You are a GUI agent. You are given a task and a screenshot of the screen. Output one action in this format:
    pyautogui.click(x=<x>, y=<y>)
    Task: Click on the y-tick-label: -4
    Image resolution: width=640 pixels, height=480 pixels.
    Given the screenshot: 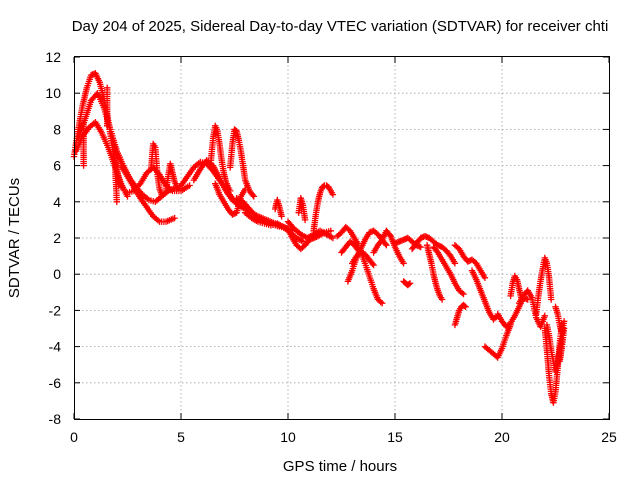 What is the action you would take?
    pyautogui.click(x=55, y=347)
    